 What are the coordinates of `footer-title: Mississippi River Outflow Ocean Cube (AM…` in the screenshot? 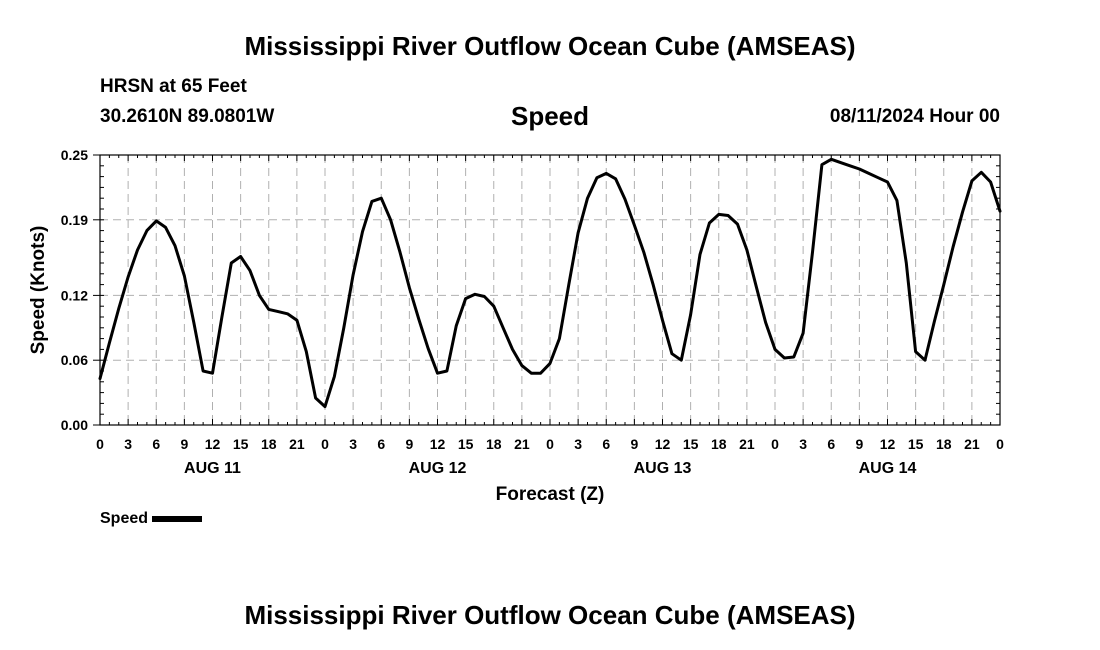 It's located at (550, 615).